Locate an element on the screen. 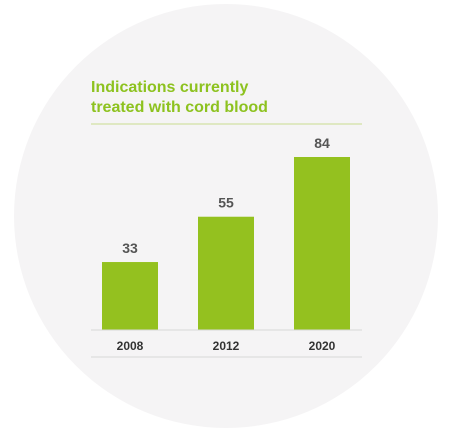 Image resolution: width=451 pixels, height=433 pixels. x-tick-label-2012: 2012 is located at coordinates (226, 346).